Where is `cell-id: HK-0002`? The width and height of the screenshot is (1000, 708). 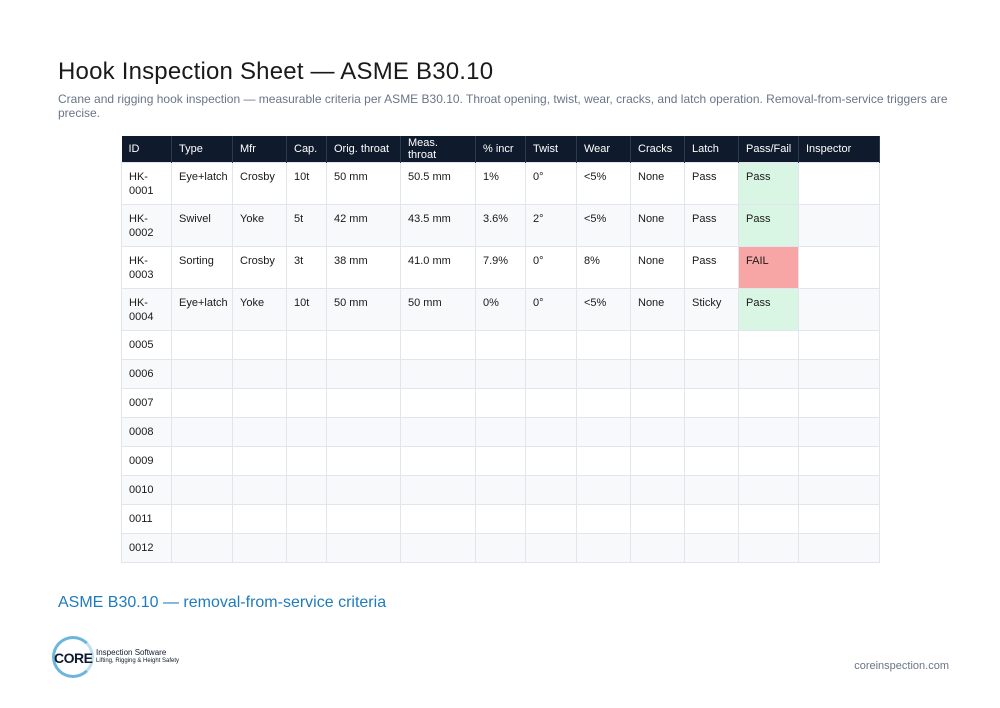 cell-id: HK-0002 is located at coordinates (146, 225).